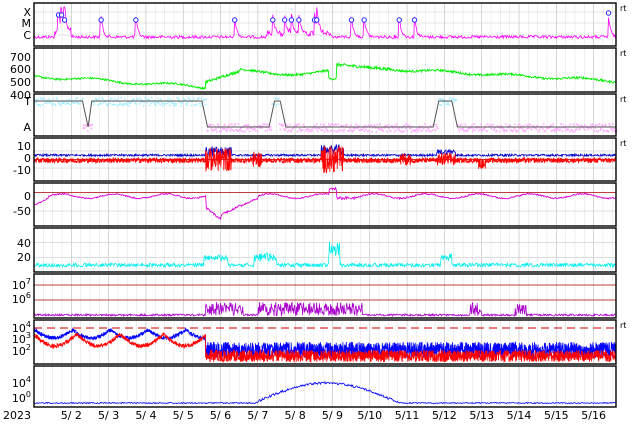 The width and height of the screenshot is (634, 424). I want to click on panel-rt-label: rt, so click(623, 325).